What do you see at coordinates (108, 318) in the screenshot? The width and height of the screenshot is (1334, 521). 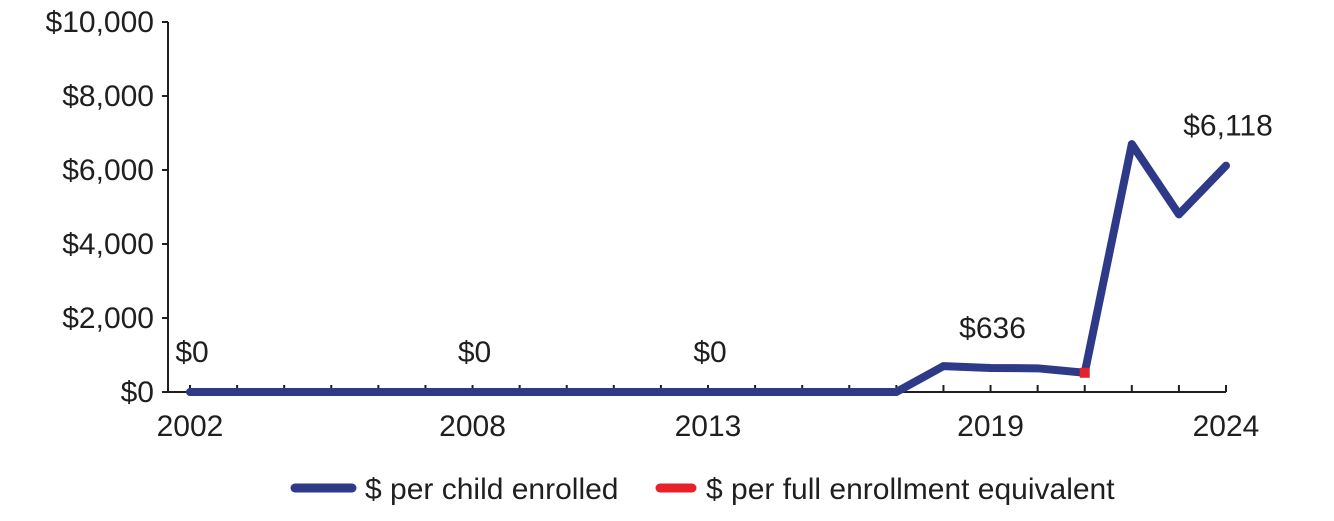 I see `y-tick-label: $2,000` at bounding box center [108, 318].